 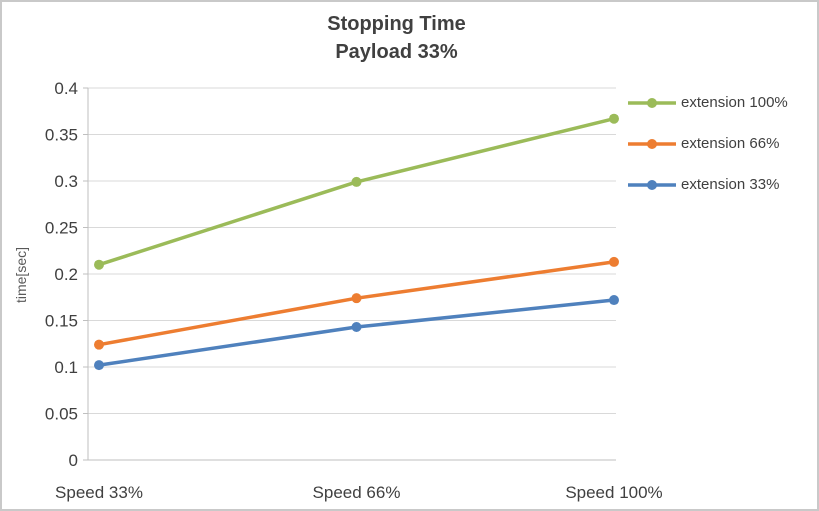 What do you see at coordinates (730, 184) in the screenshot?
I see `legend-label: extension 33%` at bounding box center [730, 184].